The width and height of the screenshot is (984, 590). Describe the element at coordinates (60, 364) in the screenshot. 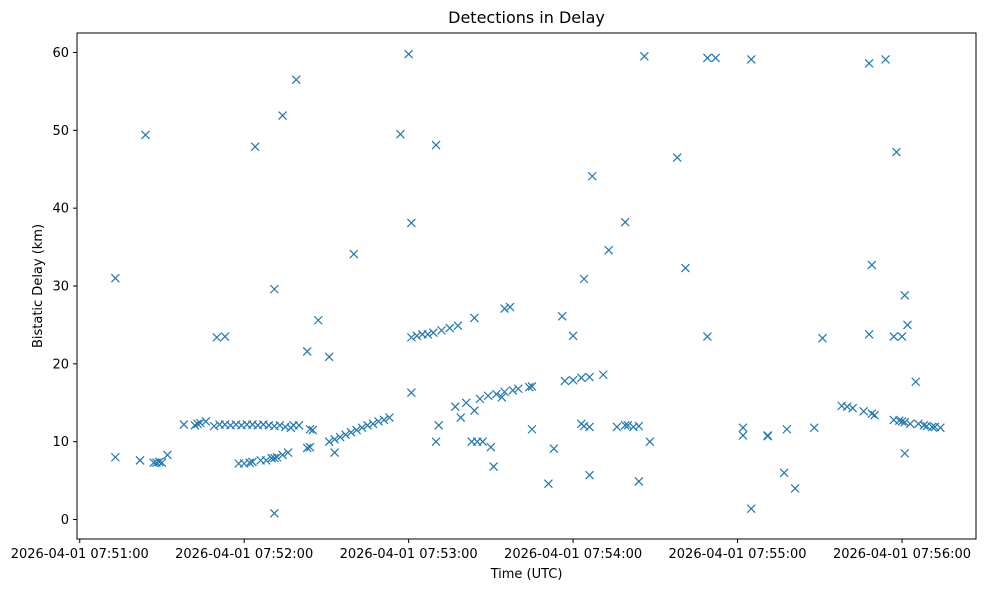

I see `y-tick-label: 20` at that location.